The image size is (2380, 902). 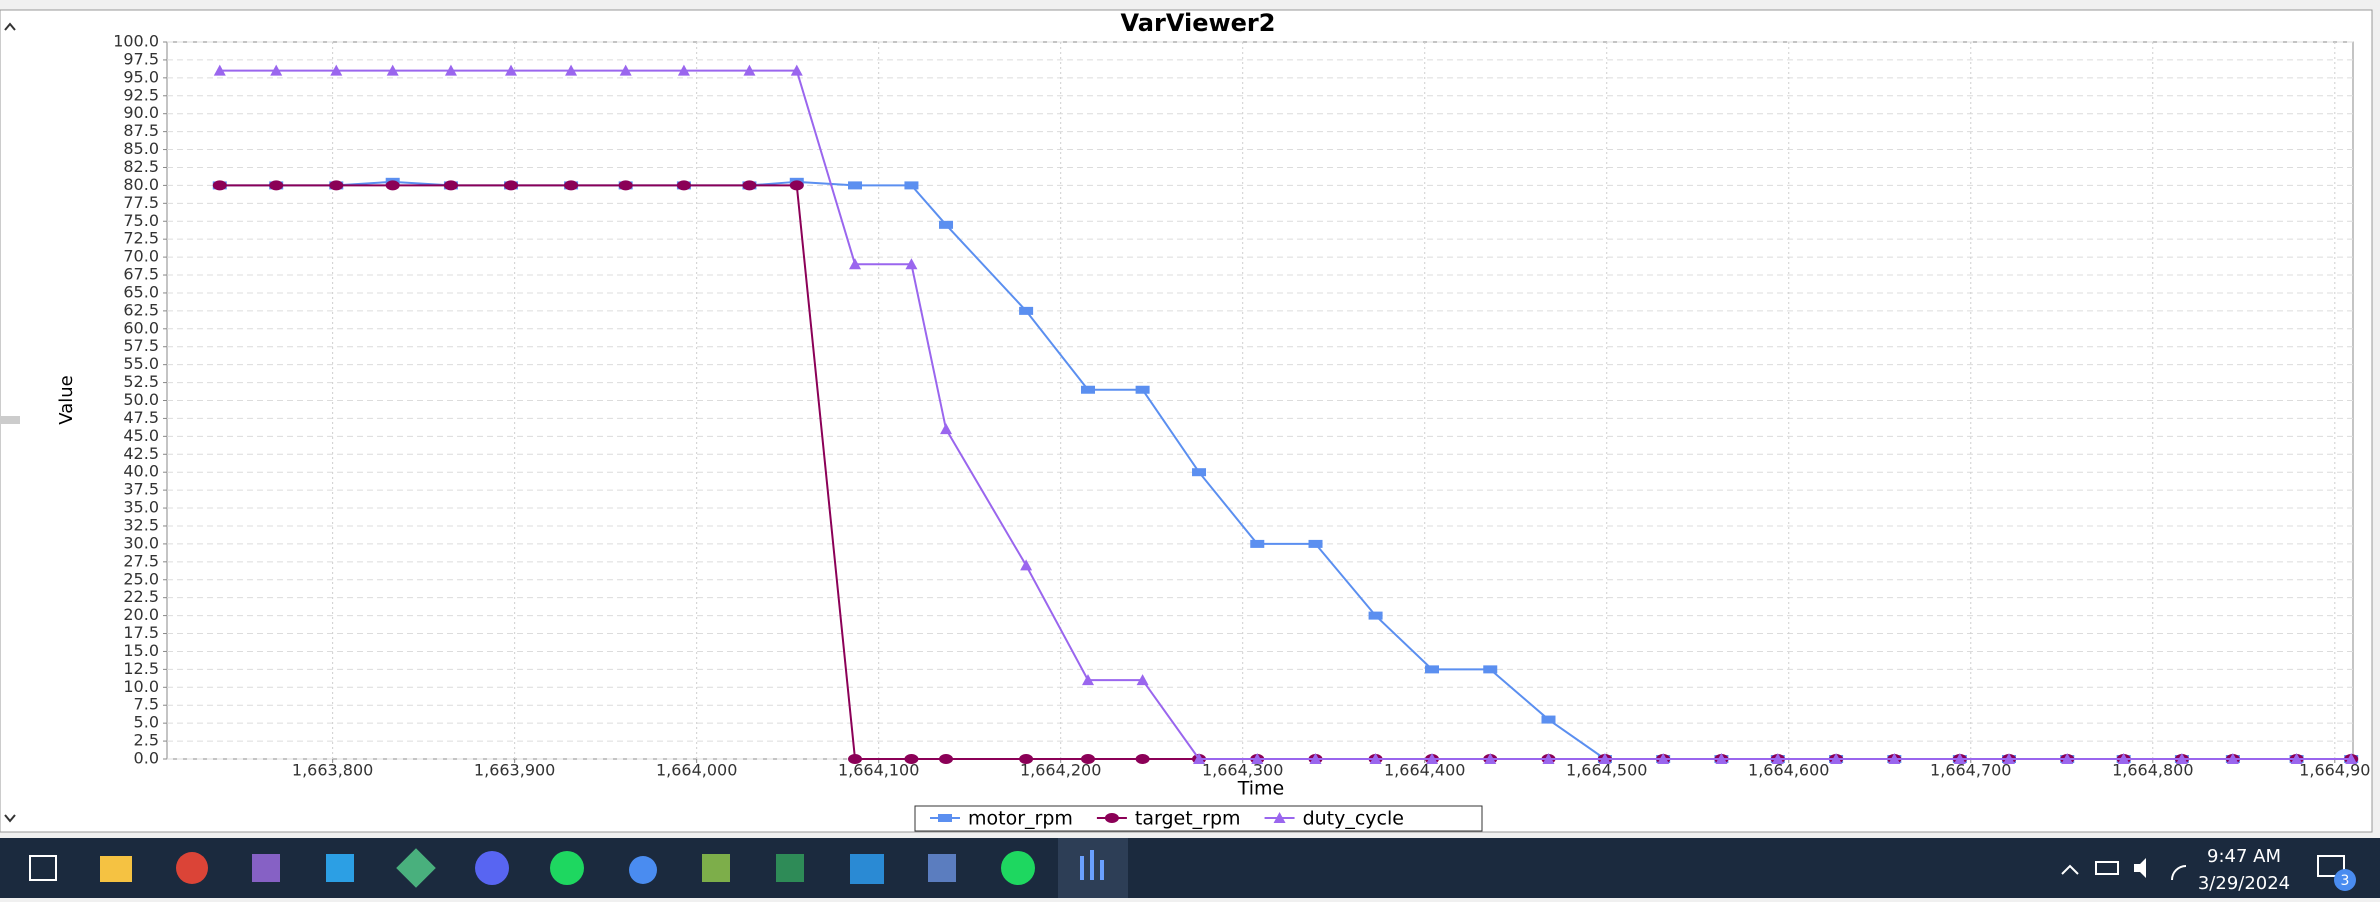 What do you see at coordinates (141, 112) in the screenshot?
I see `y-tick-label: 90.0` at bounding box center [141, 112].